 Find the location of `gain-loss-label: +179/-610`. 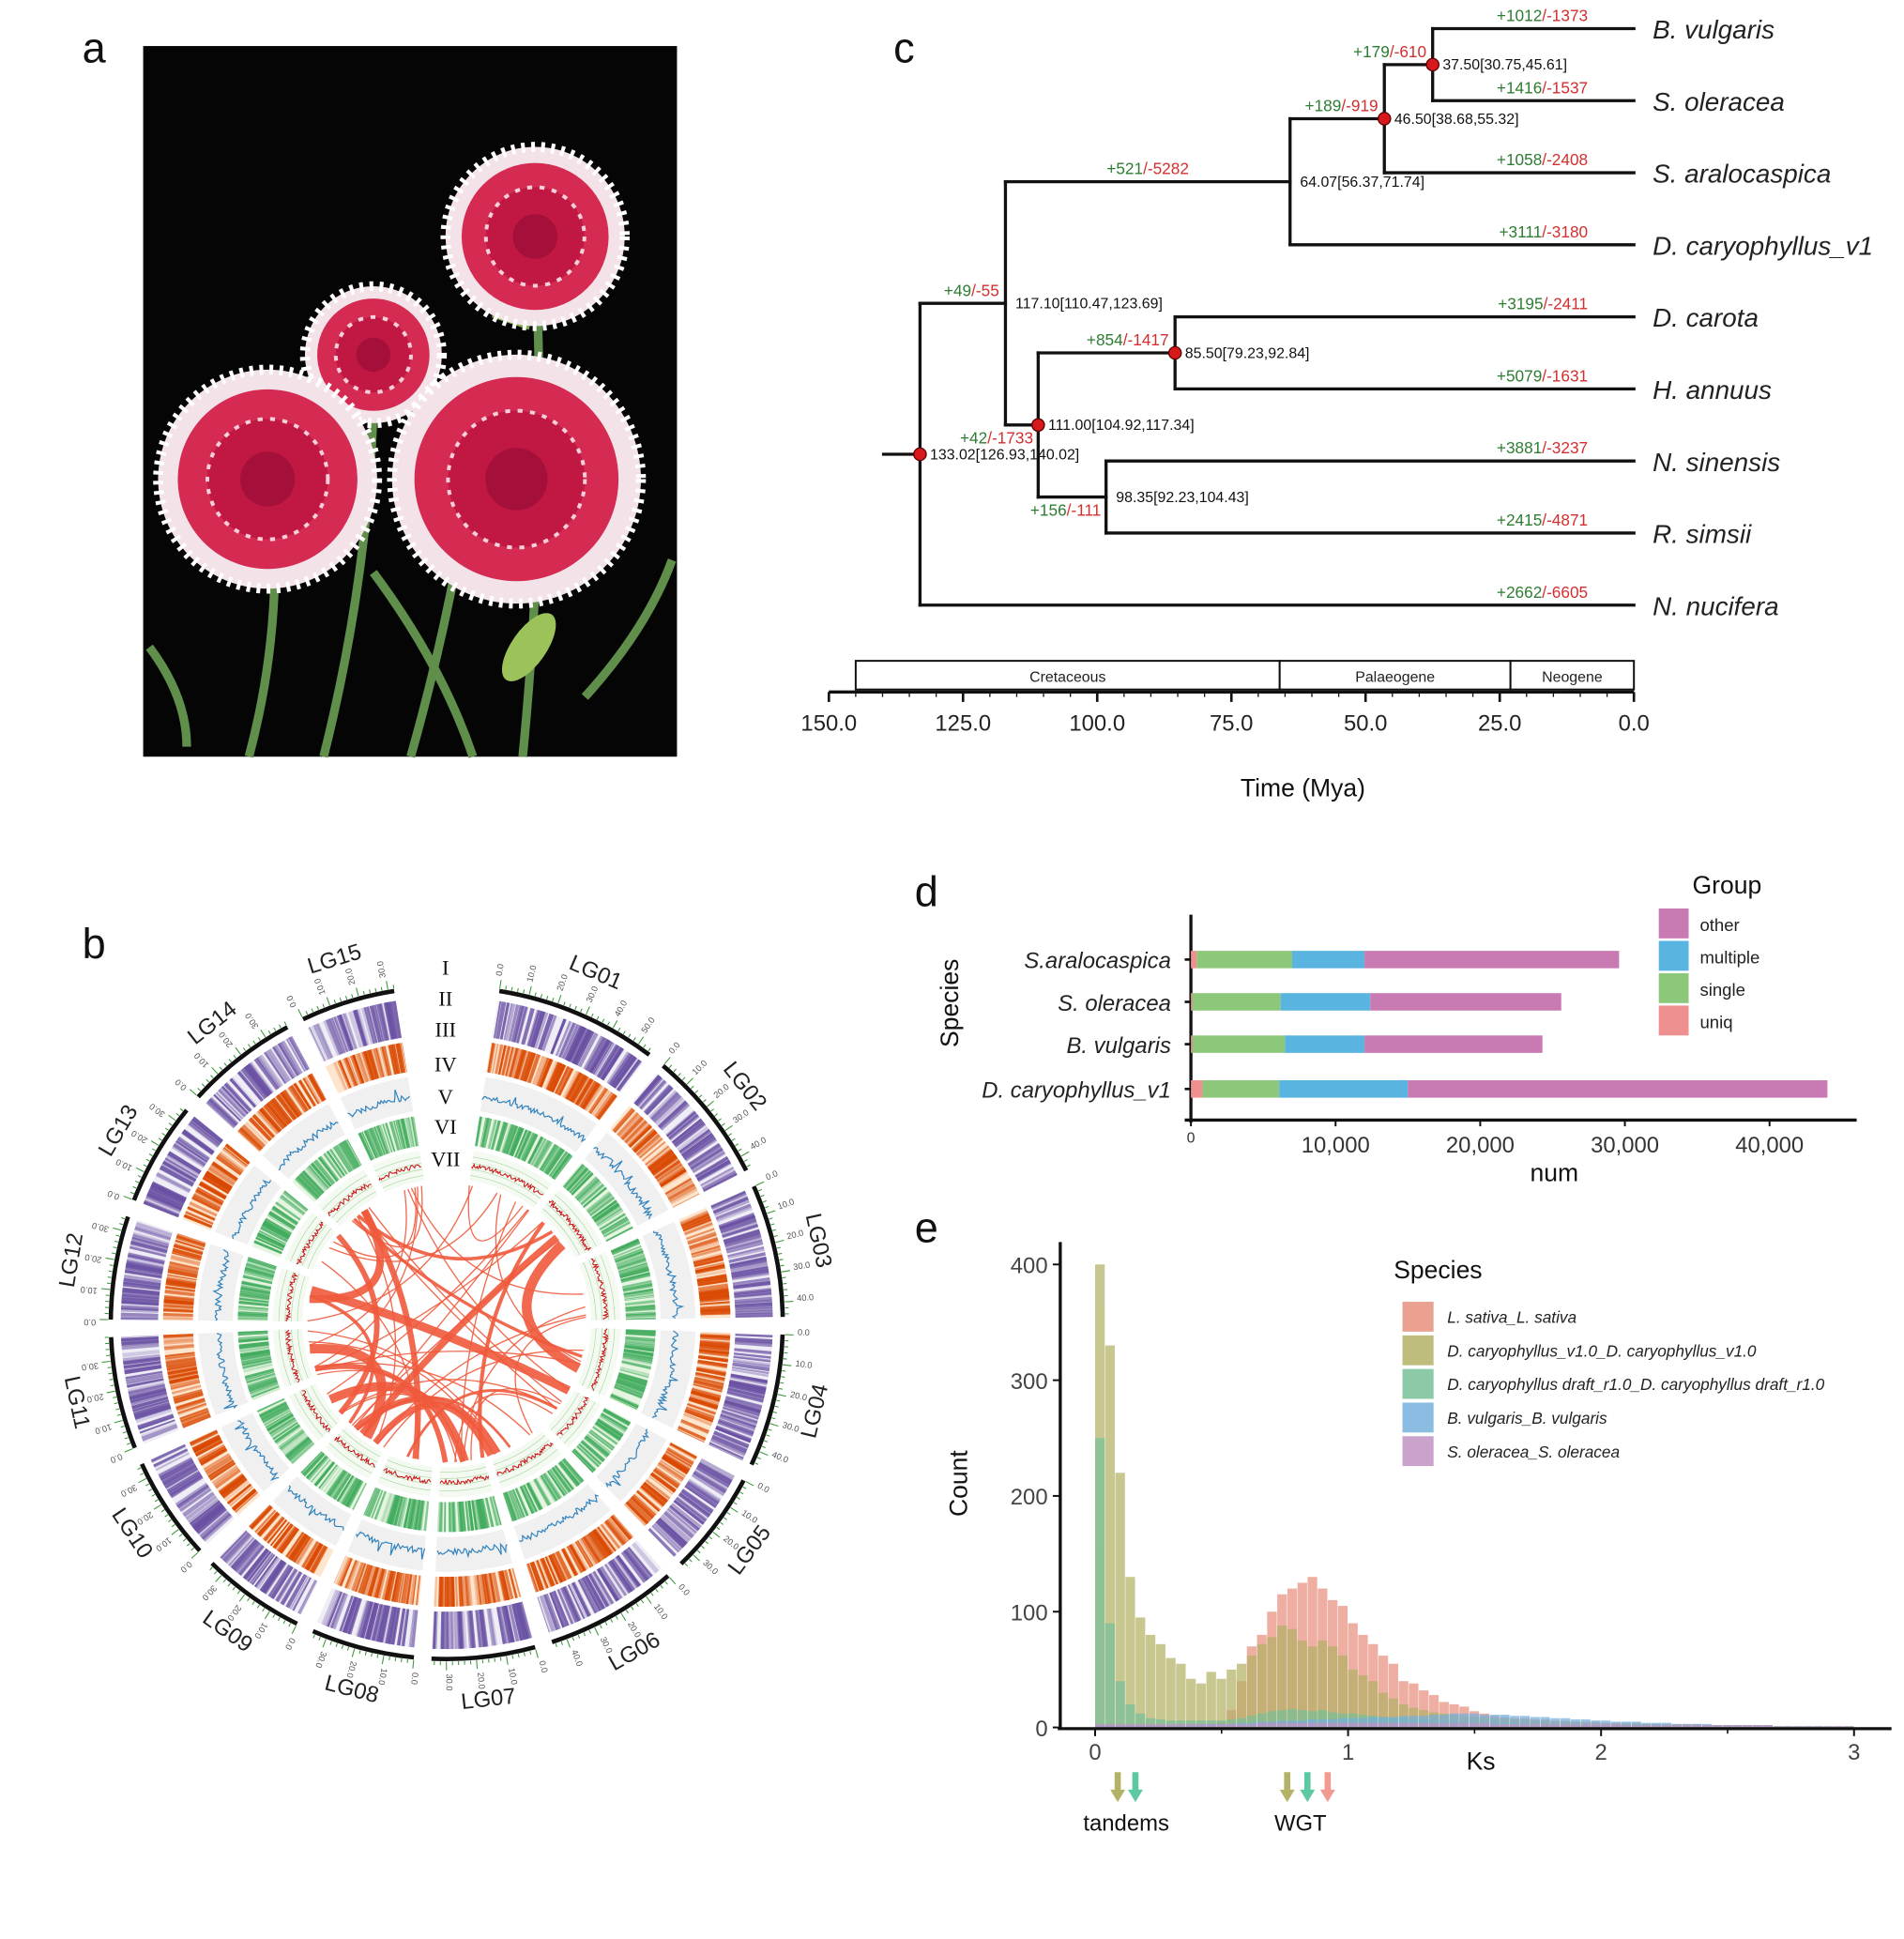

gain-loss-label: +179/-610 is located at coordinates (1389, 52).